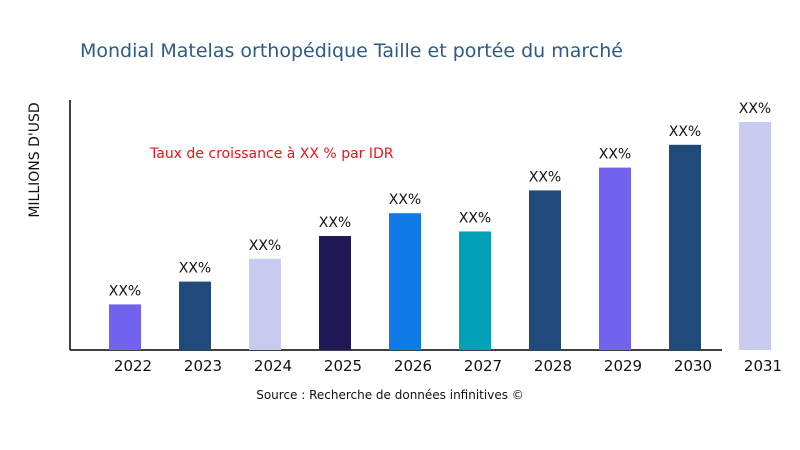  What do you see at coordinates (125, 291) in the screenshot?
I see `data-label-2022: XX%` at bounding box center [125, 291].